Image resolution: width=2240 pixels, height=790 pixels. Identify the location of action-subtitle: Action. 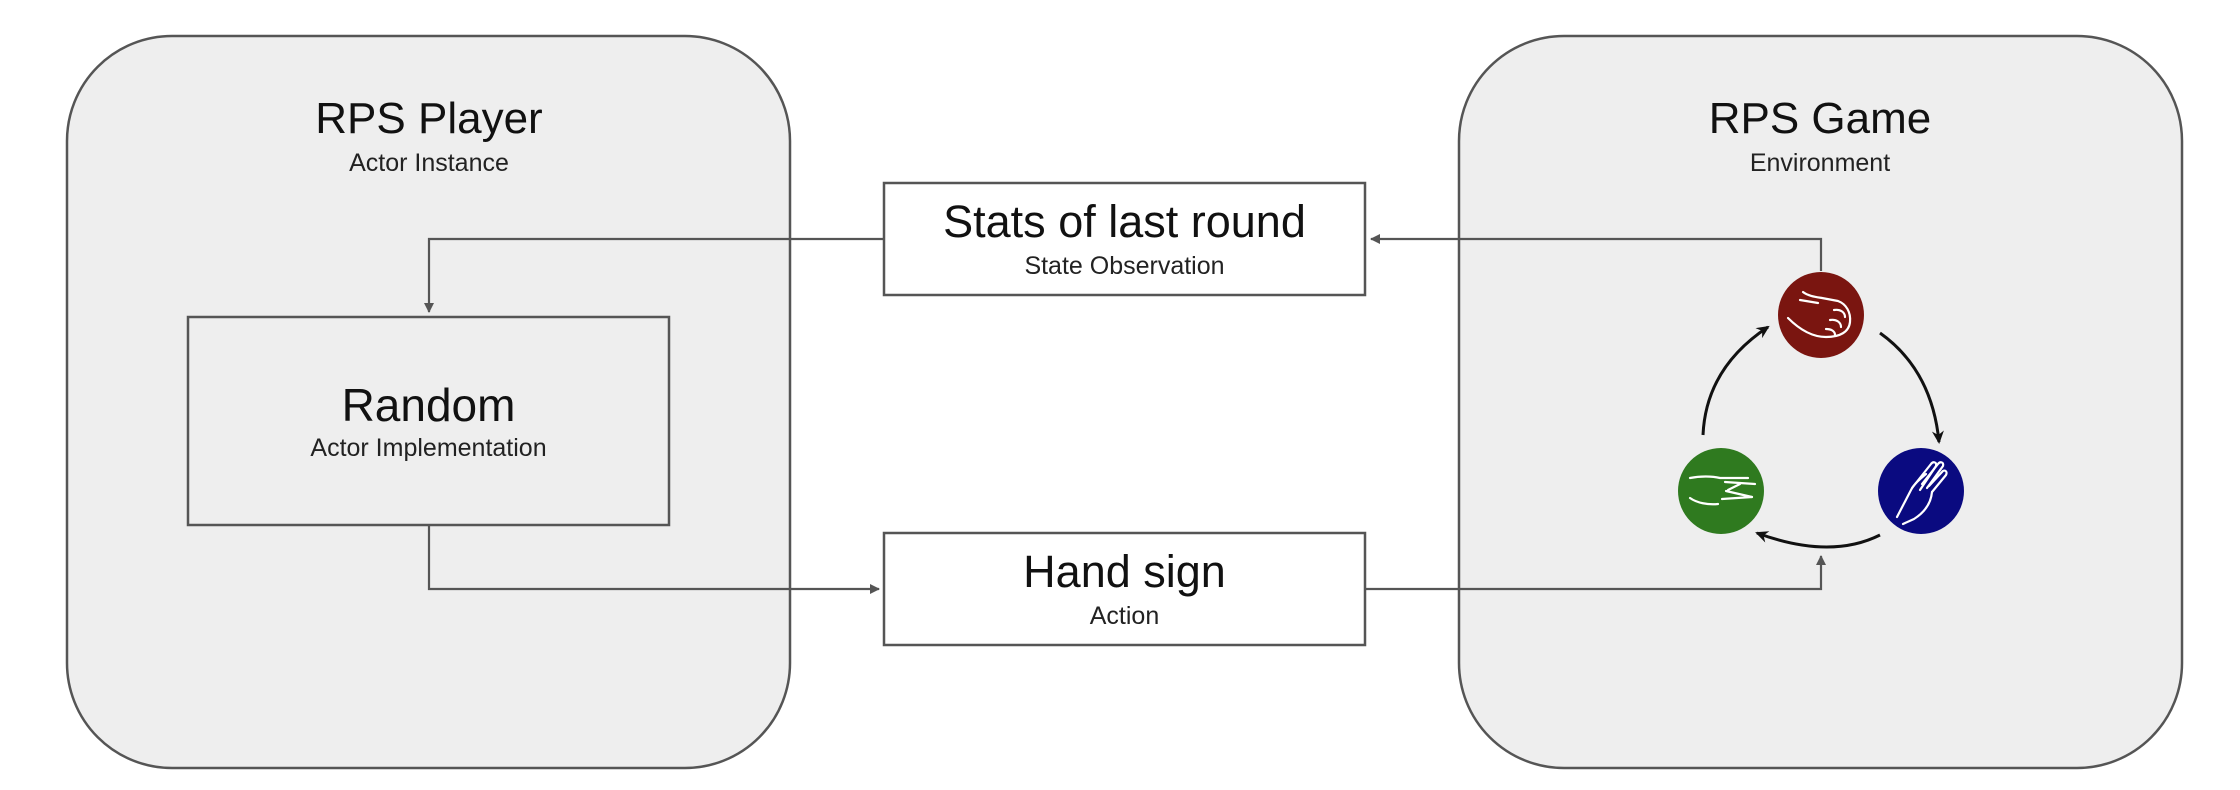
(1124, 616).